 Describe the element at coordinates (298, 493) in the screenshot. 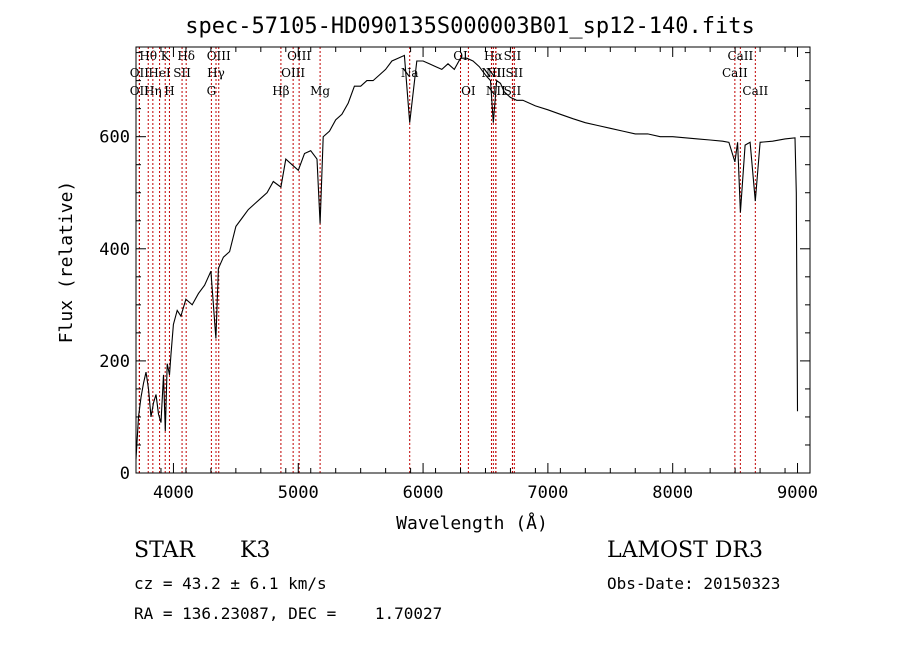

I see `x-tick-label: 5000` at that location.